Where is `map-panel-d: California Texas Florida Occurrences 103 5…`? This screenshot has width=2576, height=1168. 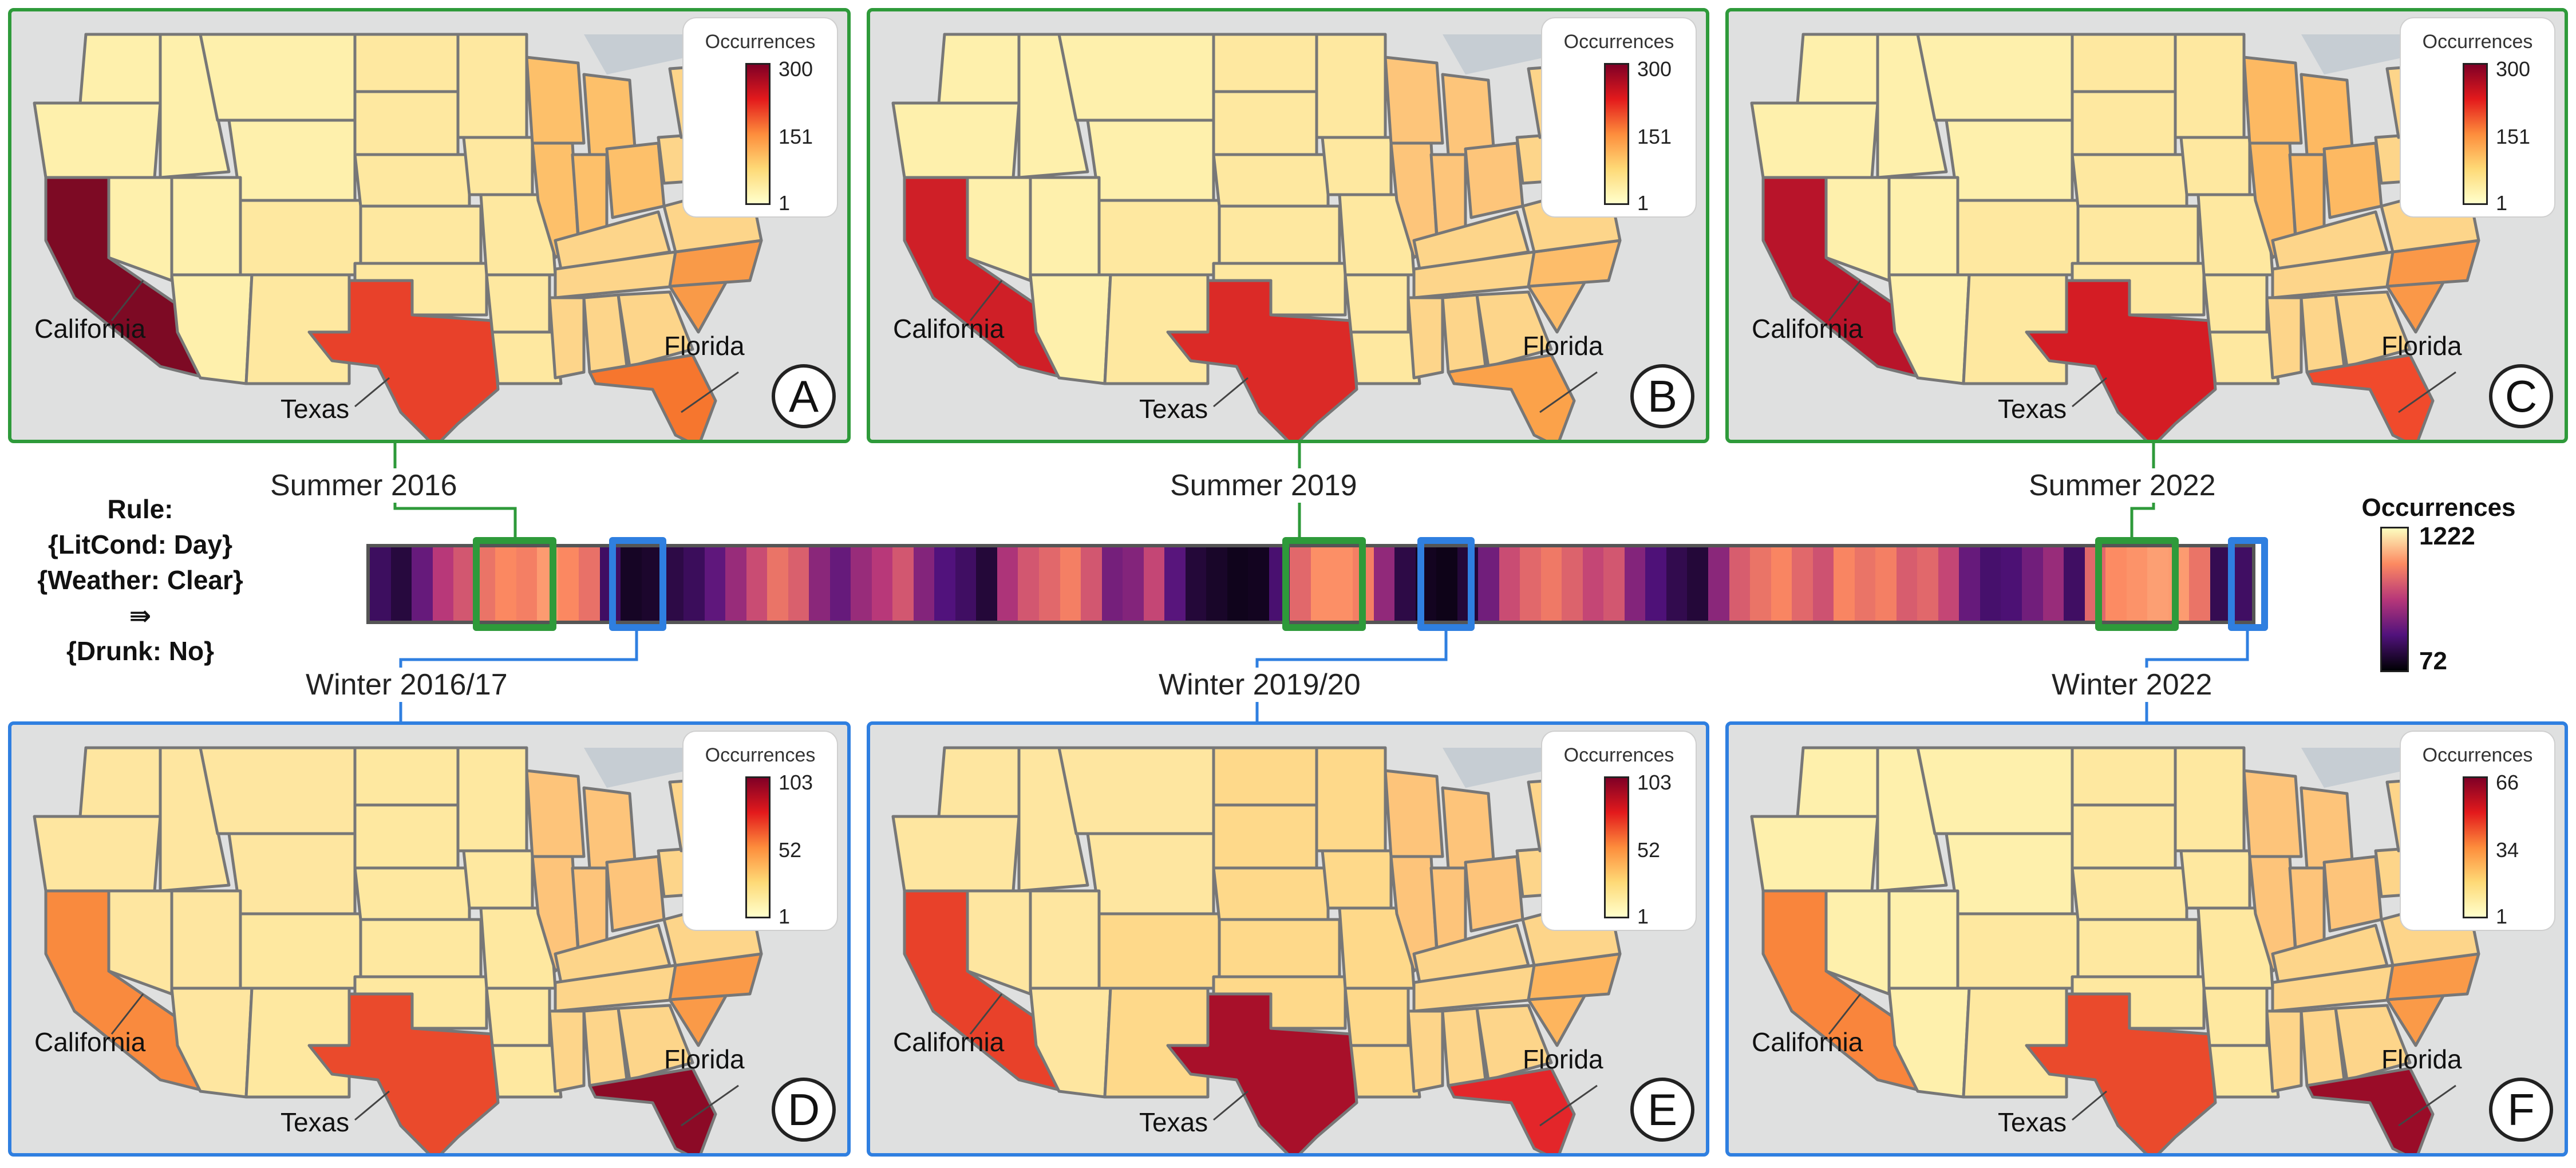 map-panel-d: California Texas Florida Occurrences 103 5… is located at coordinates (429, 939).